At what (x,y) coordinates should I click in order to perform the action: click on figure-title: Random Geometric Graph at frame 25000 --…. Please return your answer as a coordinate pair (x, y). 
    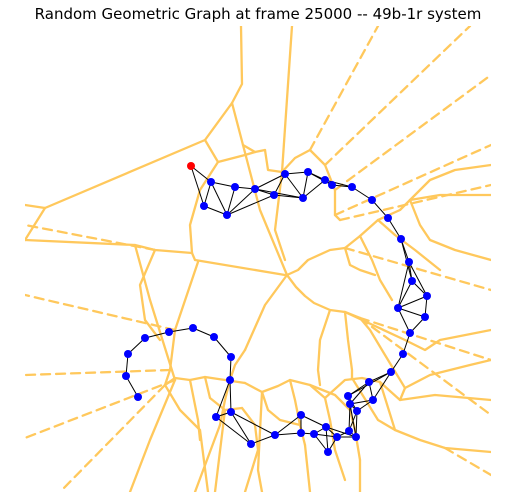
    Looking at the image, I should click on (258, 14).